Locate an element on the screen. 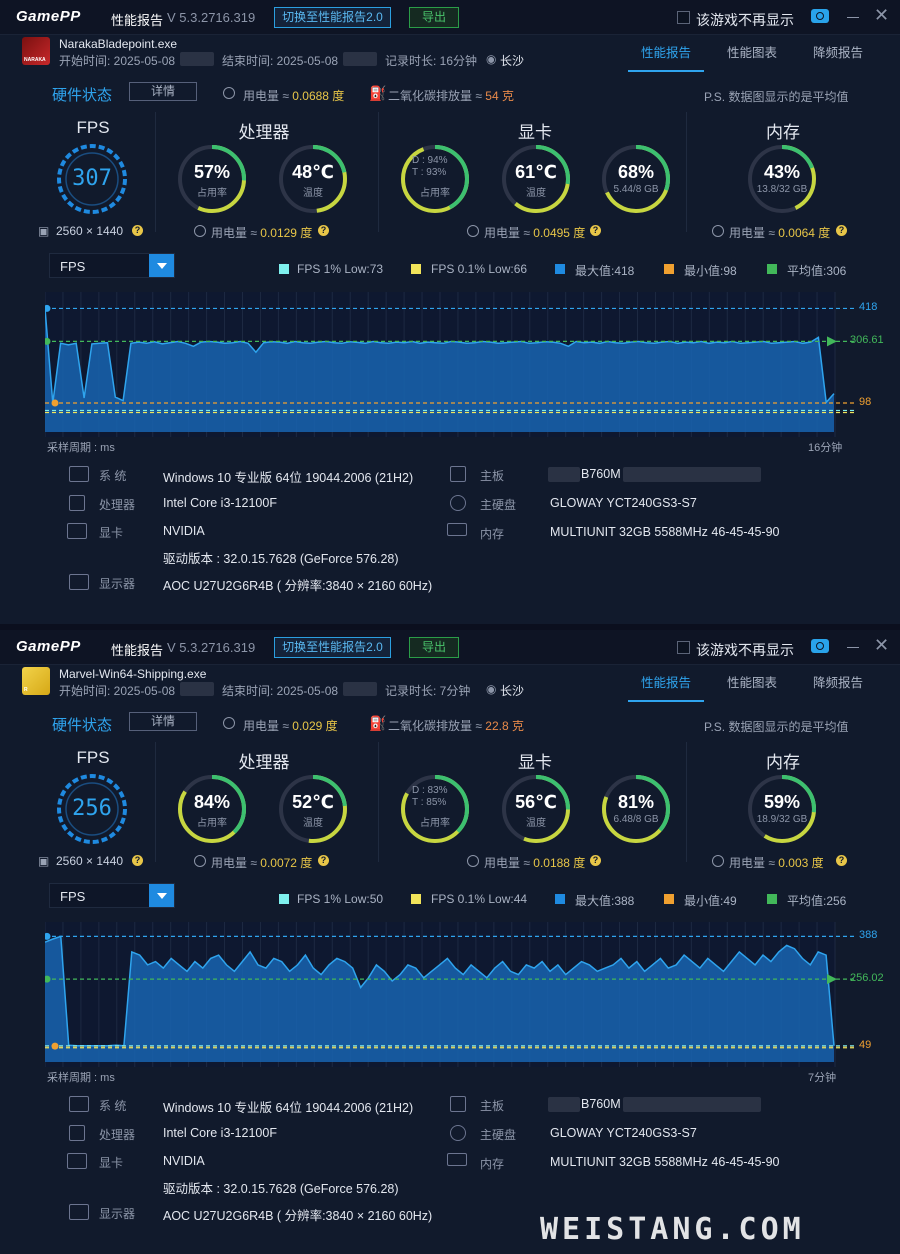 The image size is (900, 1254). mem-power-icon is located at coordinates (718, 861).